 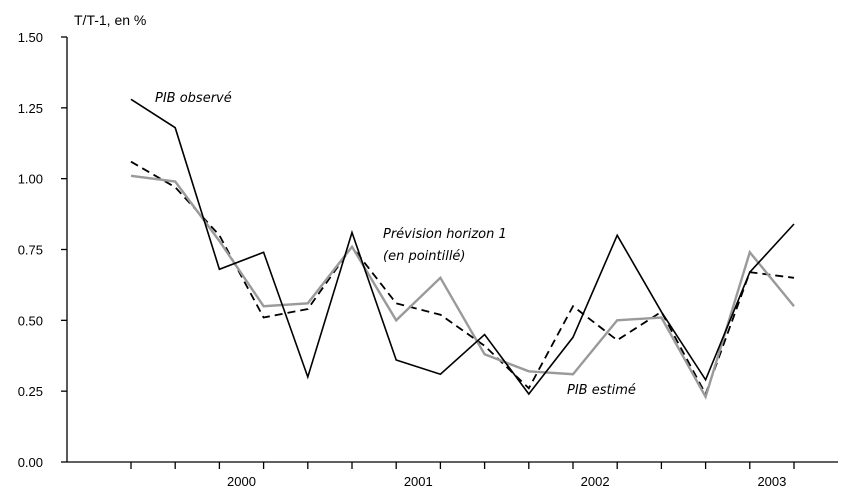 What do you see at coordinates (30, 179) in the screenshot?
I see `y-tick-label: 1.00` at bounding box center [30, 179].